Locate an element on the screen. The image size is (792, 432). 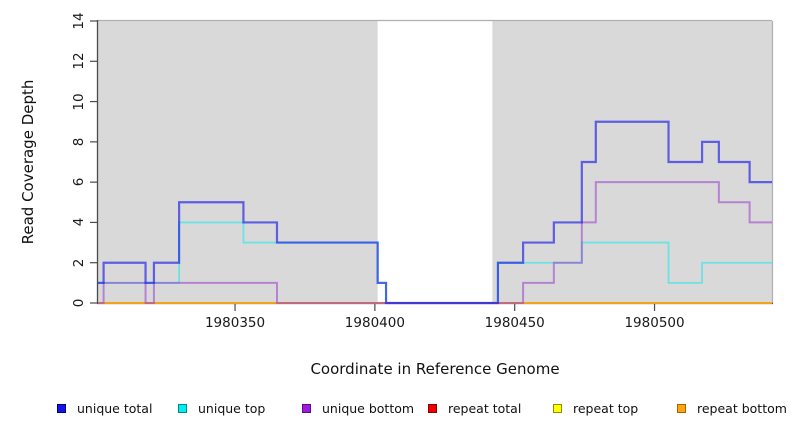
x-axis-title: Coordinate in Reference Genome is located at coordinates (435, 369).